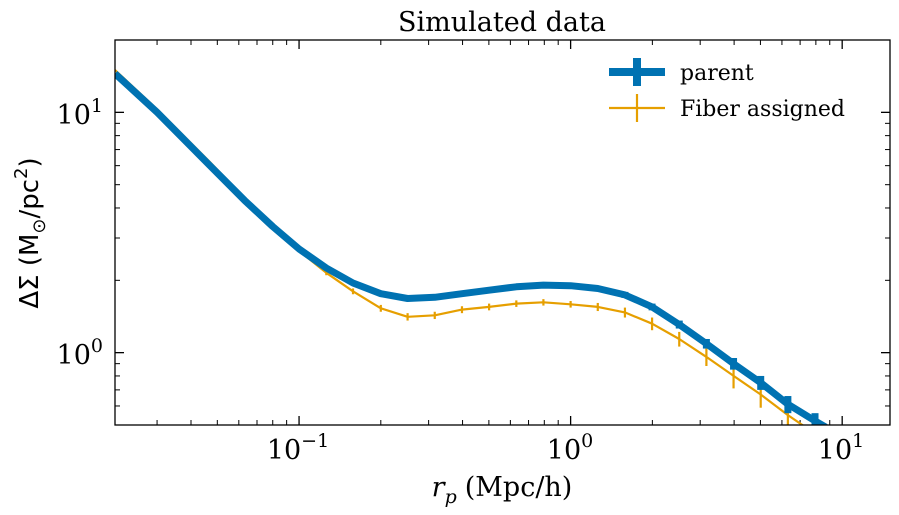 Image resolution: width=899 pixels, height=515 pixels. I want to click on x-tick-label-1: 10⁰, so click(570, 448).